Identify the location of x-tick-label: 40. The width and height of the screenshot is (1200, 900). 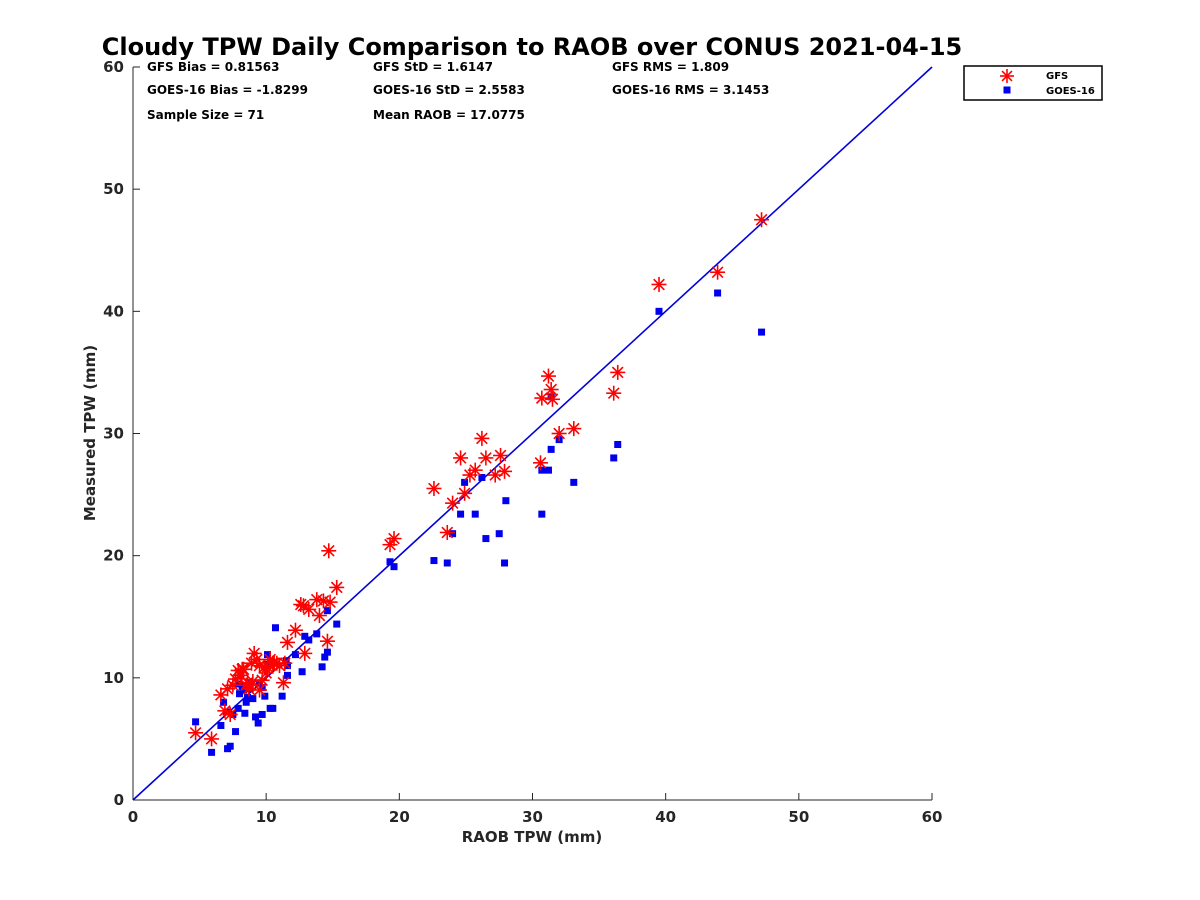
(665, 817).